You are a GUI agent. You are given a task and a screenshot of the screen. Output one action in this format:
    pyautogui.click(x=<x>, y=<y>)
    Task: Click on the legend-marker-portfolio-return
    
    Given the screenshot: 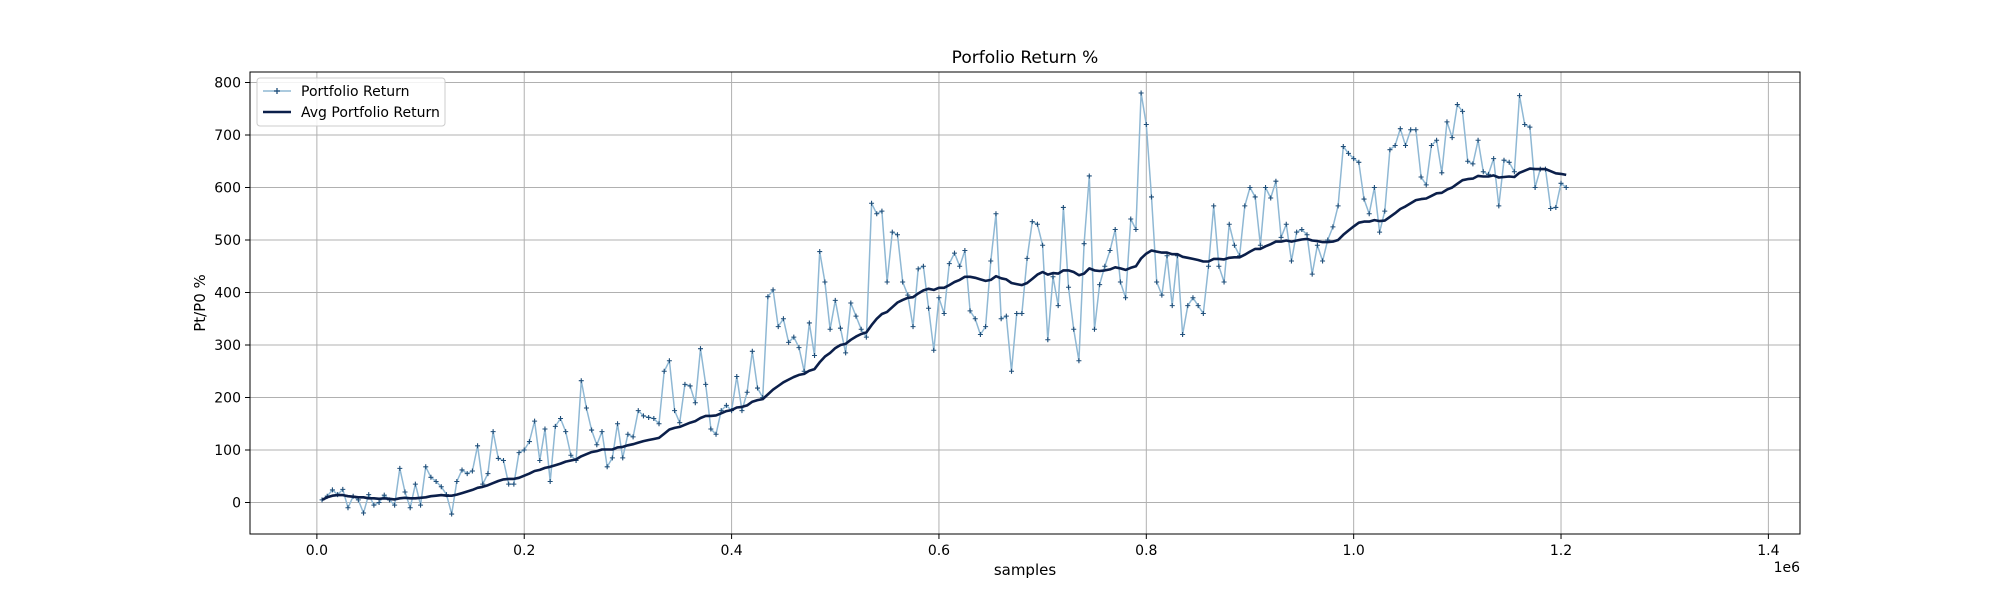 What is the action you would take?
    pyautogui.click(x=277, y=91)
    